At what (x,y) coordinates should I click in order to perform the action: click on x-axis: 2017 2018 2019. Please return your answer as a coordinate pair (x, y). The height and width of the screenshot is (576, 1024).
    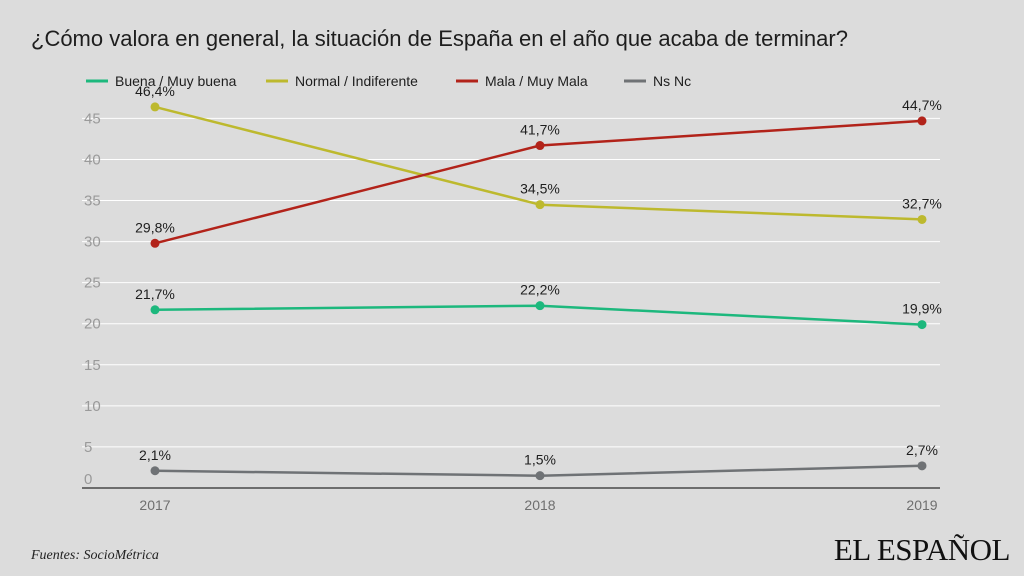
    Looking at the image, I should click on (538, 505).